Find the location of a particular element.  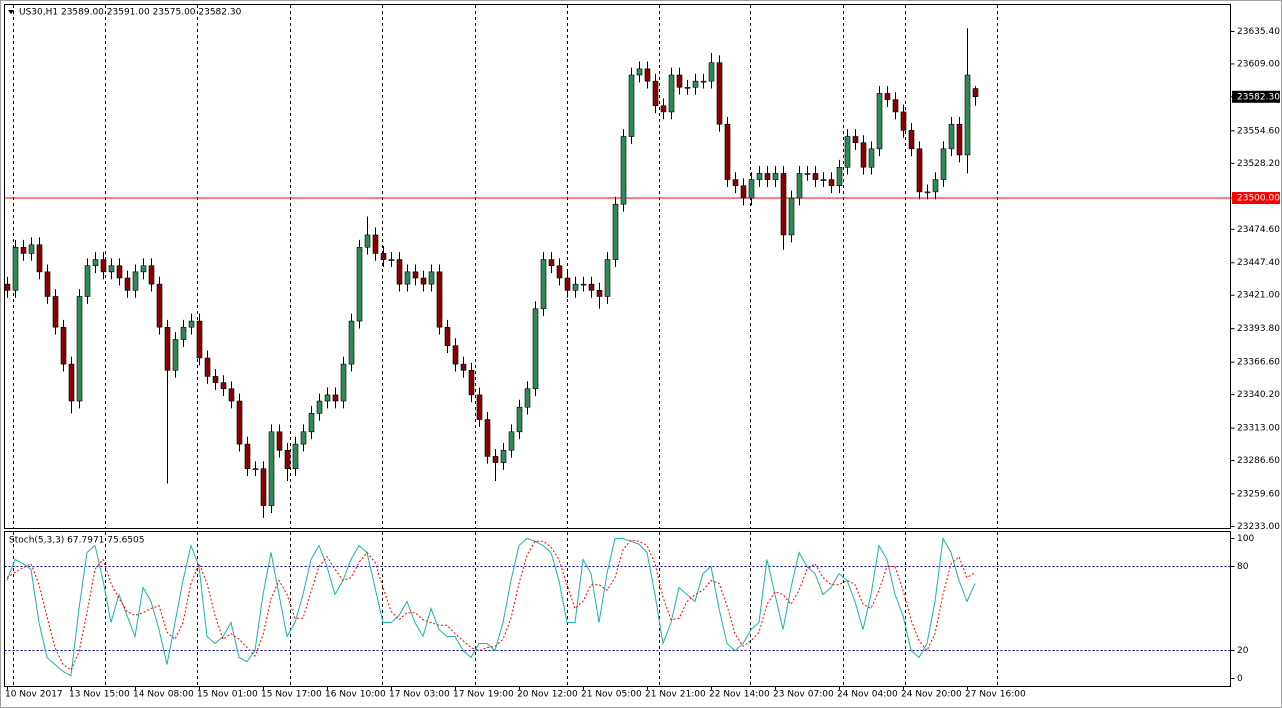

menu-arrow is located at coordinates (11, 12).